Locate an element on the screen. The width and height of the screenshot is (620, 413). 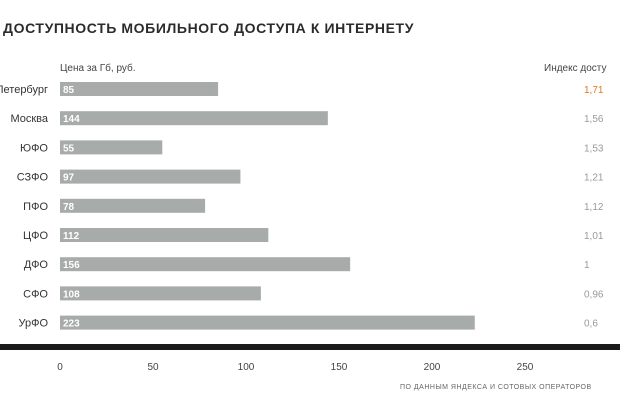
bar-value-label: 78 is located at coordinates (69, 207).